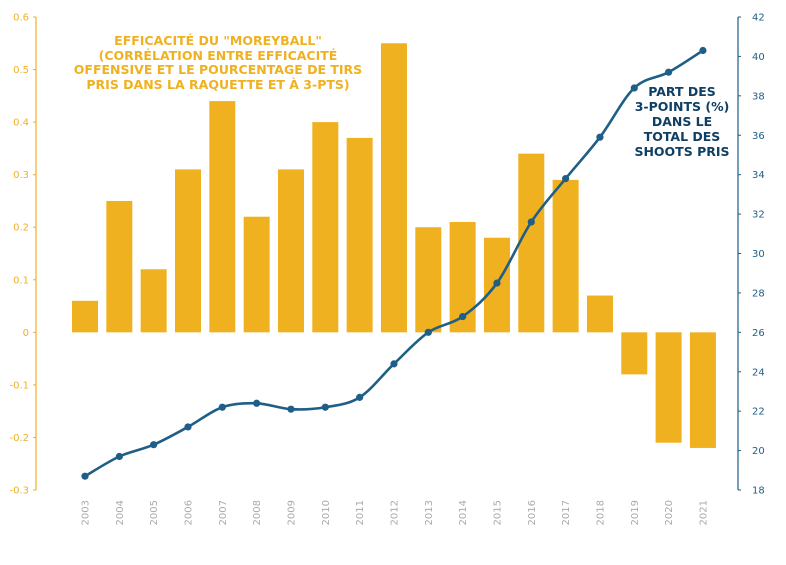 This screenshot has height=565, width=786. I want to click on annotation-line: offensive et le pourcentage de tirs, so click(218, 69).